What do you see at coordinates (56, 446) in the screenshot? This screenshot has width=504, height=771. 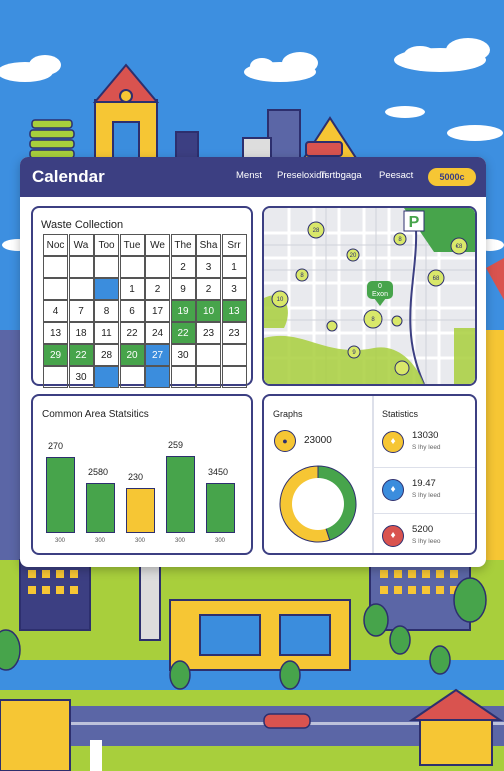 I see `bar-value-label: 270` at bounding box center [56, 446].